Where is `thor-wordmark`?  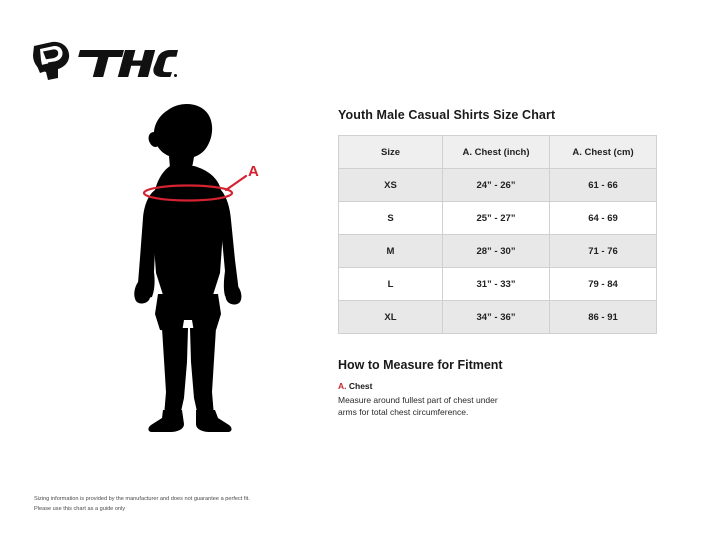 thor-wordmark is located at coordinates (128, 63).